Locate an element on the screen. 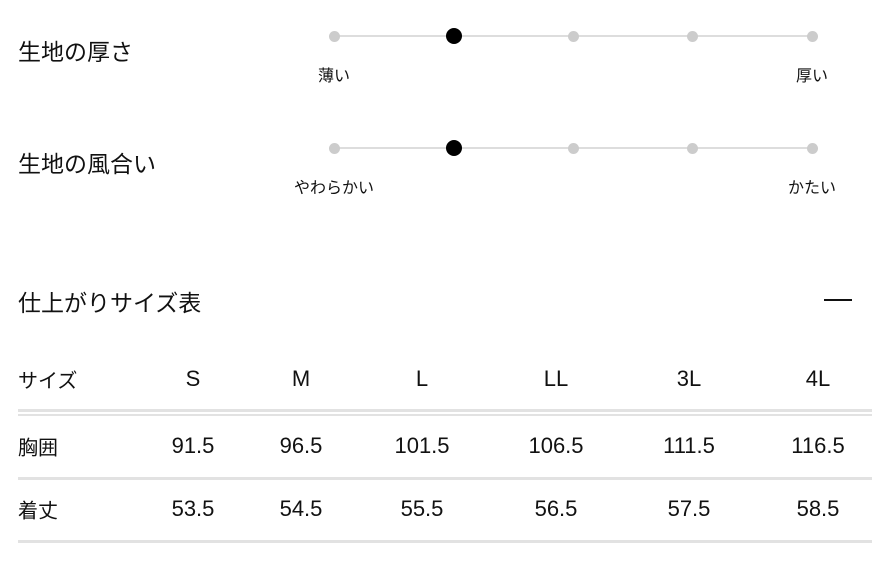 This screenshot has height=564, width=888. table-cell: 53.5 is located at coordinates (193, 508).